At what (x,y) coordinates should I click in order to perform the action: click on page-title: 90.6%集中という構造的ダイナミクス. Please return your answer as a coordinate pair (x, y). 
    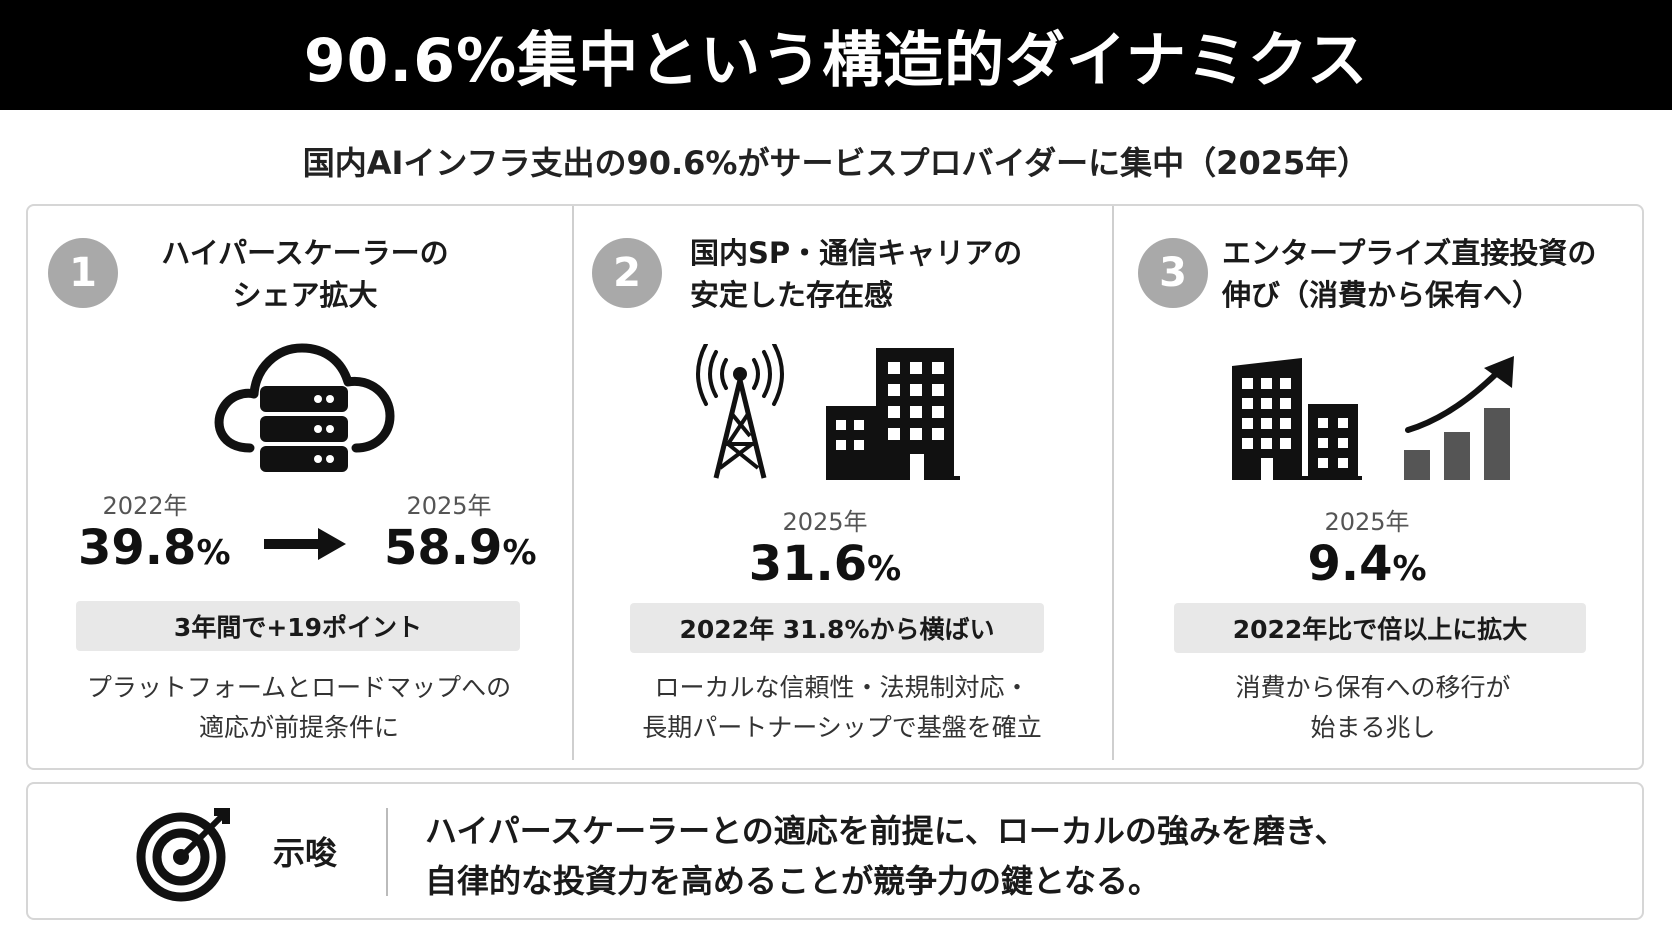
    Looking at the image, I should click on (836, 60).